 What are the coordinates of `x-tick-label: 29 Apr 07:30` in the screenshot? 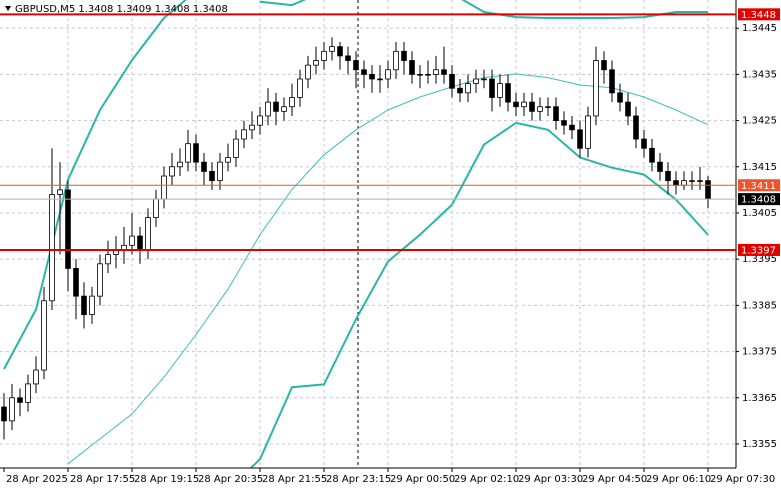 It's located at (742, 479).